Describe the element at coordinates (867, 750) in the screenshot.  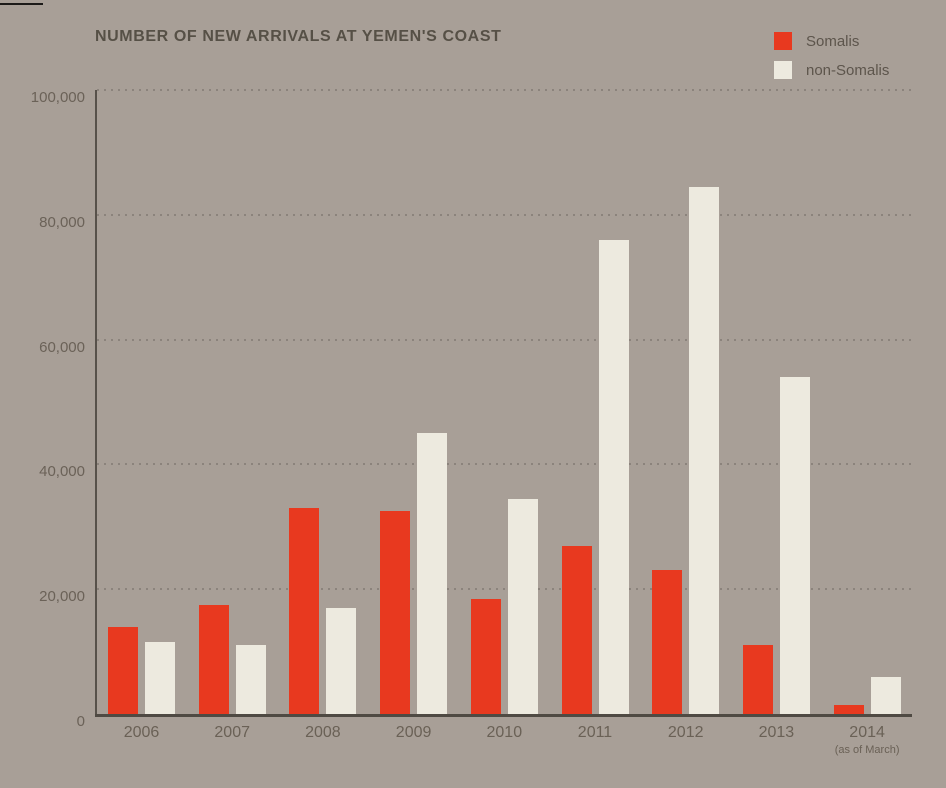
I see `x-axis-sublabel-2014: (as of March)` at that location.